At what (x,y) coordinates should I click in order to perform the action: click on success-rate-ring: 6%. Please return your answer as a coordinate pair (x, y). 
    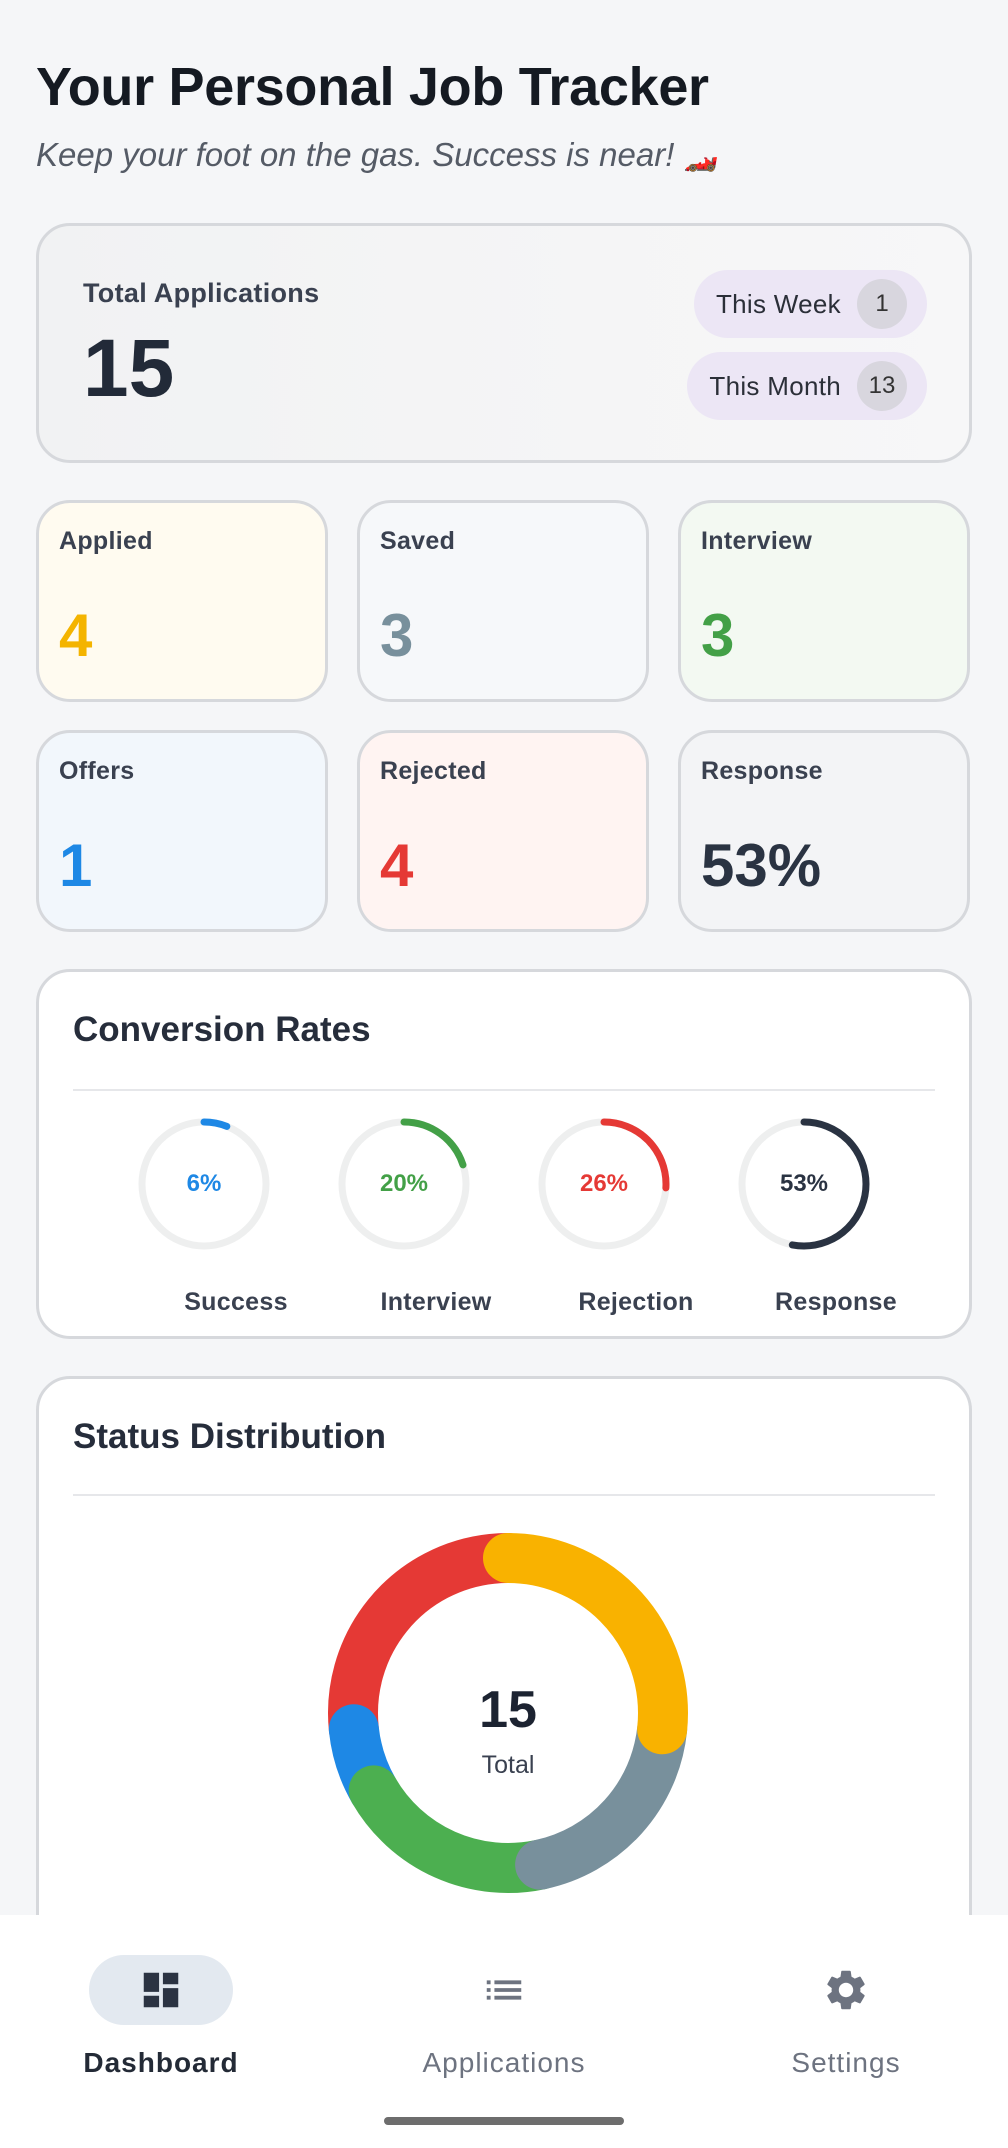
    Looking at the image, I should click on (236, 1216).